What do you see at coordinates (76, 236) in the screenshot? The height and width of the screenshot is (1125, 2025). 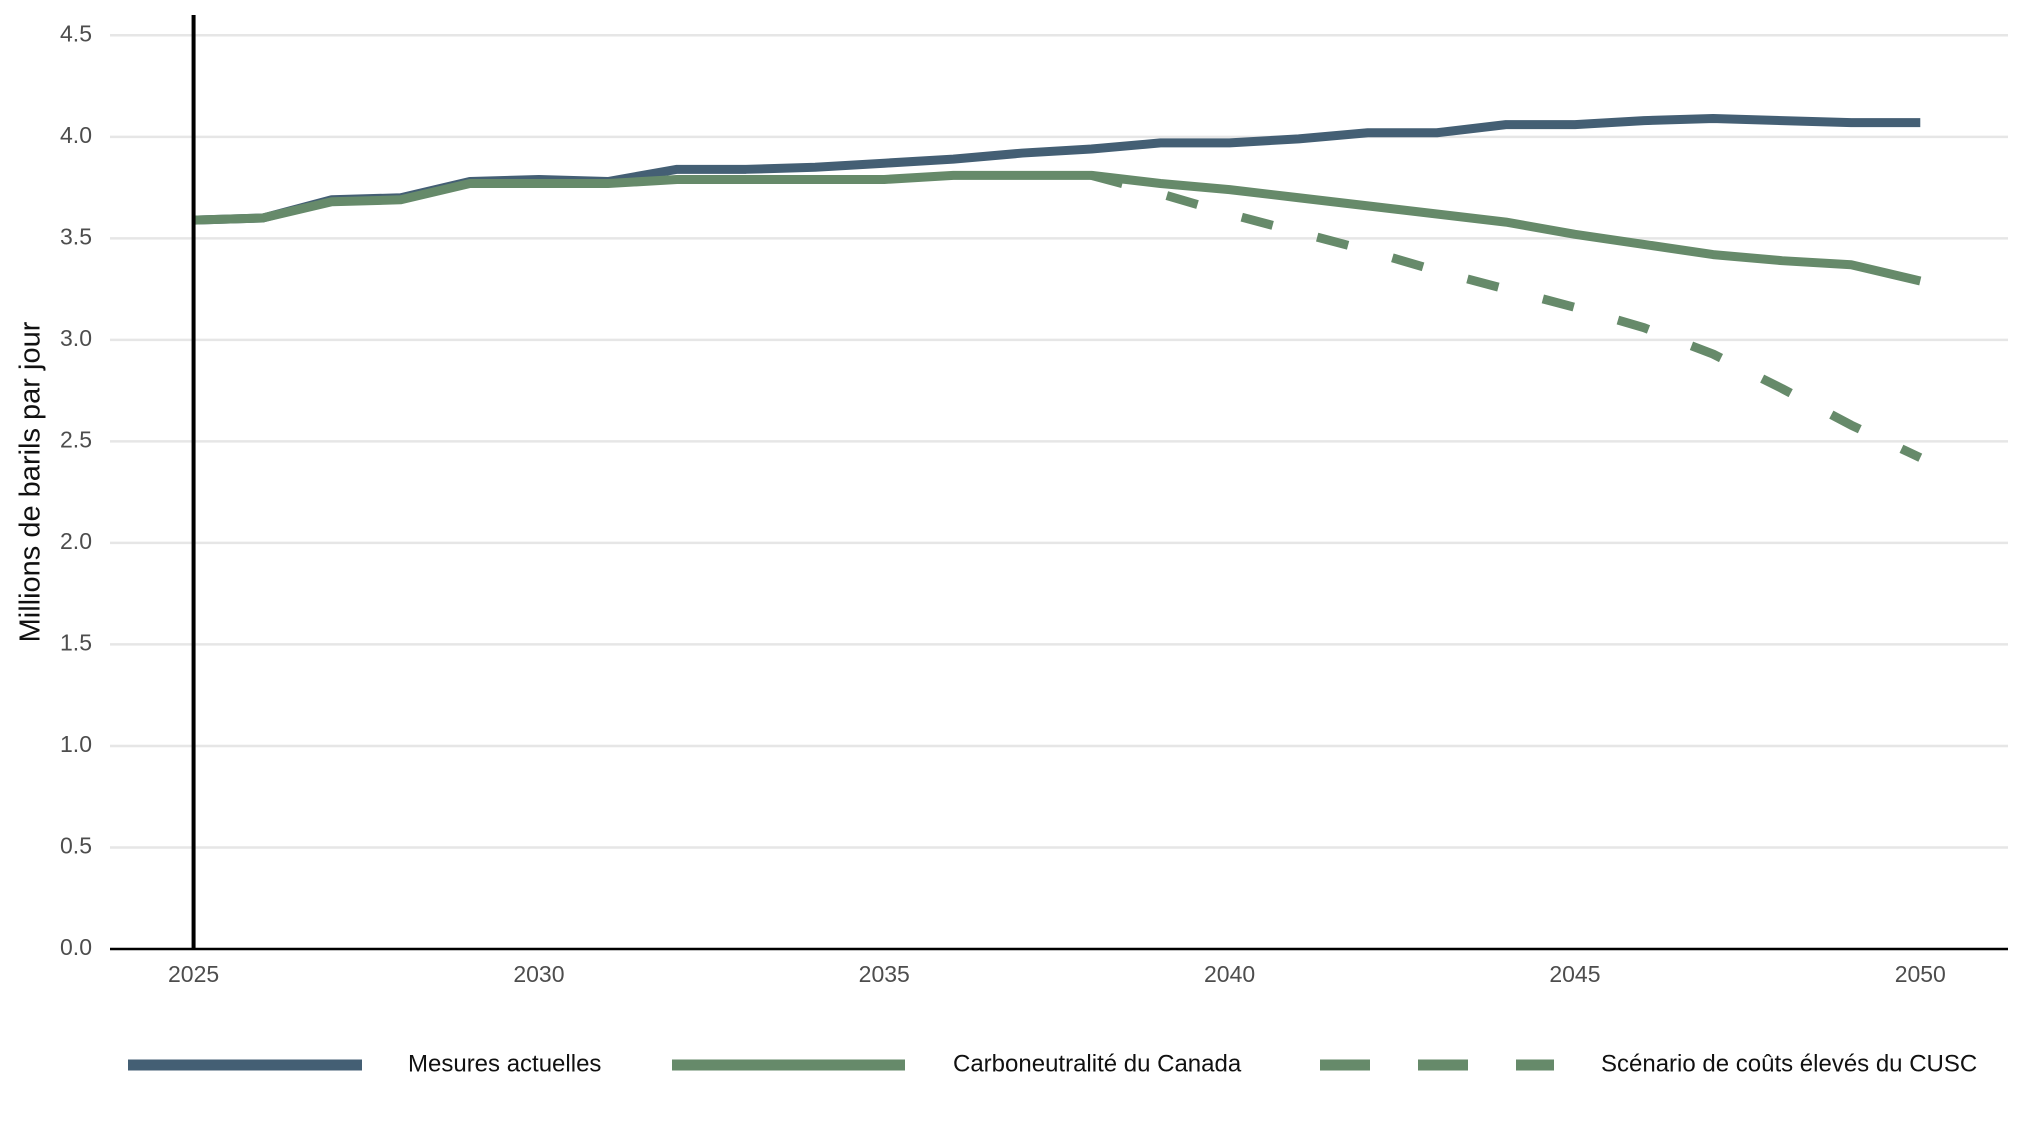 I see `y-tick-label: 3.5` at bounding box center [76, 236].